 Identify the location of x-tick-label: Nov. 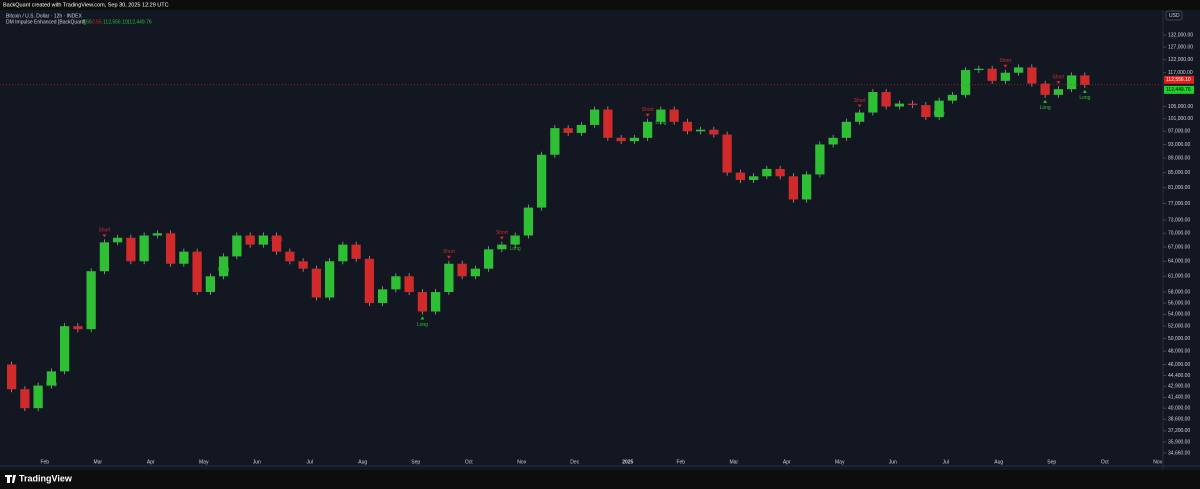
(1157, 462).